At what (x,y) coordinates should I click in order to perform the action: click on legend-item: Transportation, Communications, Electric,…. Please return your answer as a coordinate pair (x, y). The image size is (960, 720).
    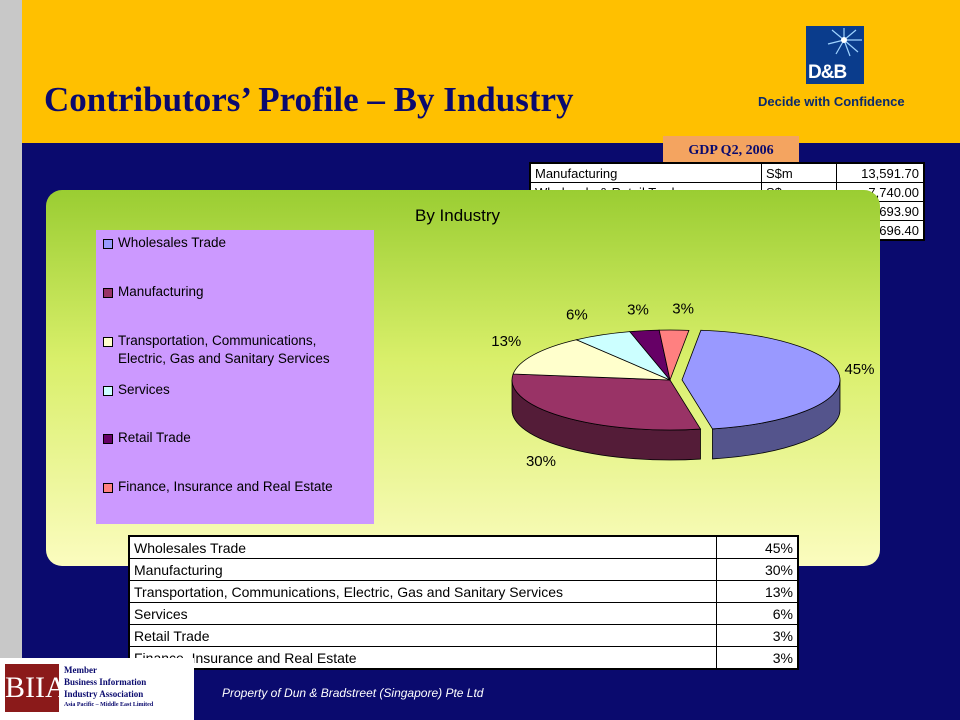
    Looking at the image, I should click on (216, 350).